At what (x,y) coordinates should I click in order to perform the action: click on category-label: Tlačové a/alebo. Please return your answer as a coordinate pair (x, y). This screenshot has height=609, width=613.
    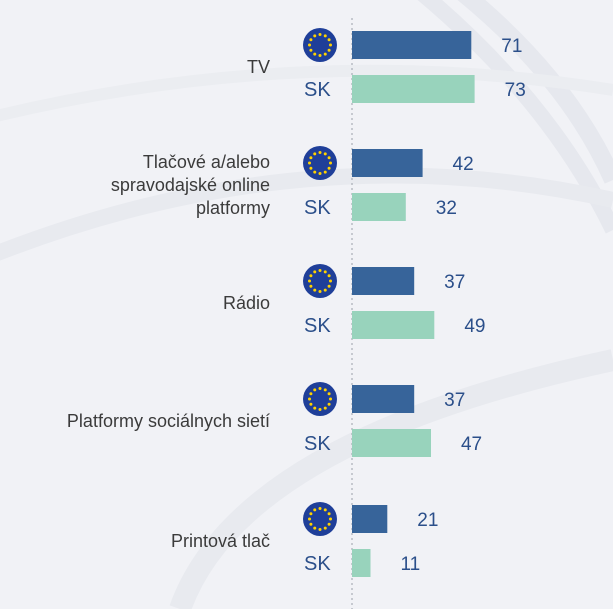
    Looking at the image, I should click on (206, 162).